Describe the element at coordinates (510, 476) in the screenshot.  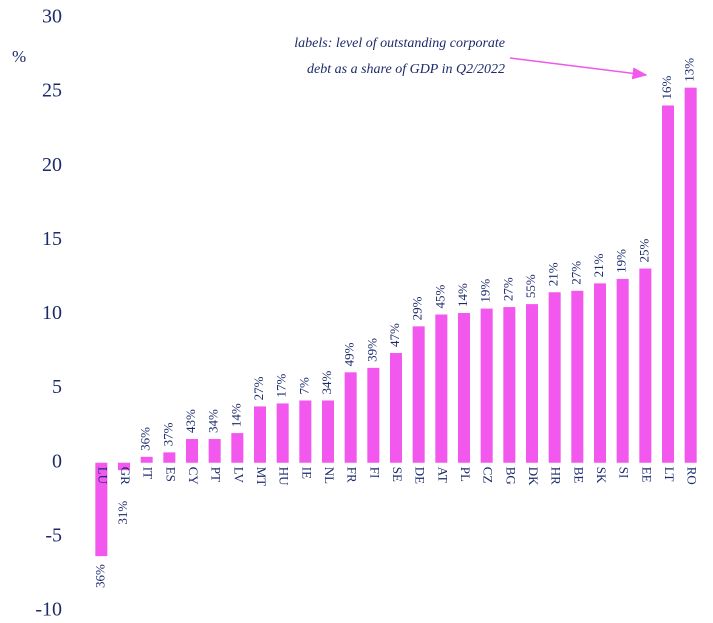
I see `x-tick-label: BG` at that location.